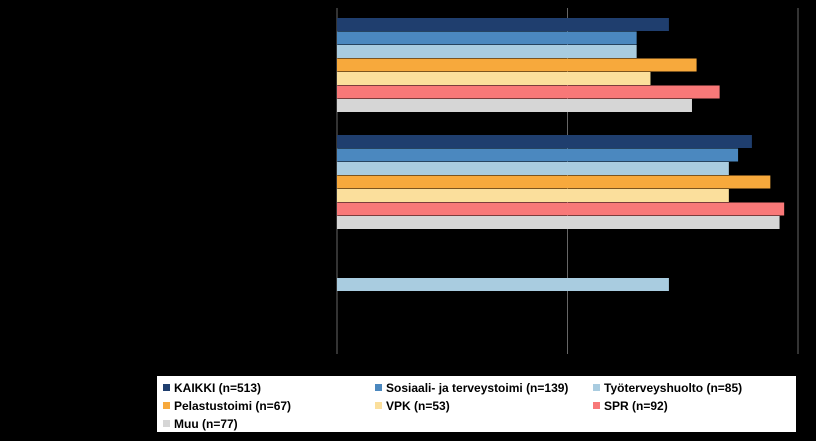 The image size is (816, 441). Describe the element at coordinates (503, 284) in the screenshot. I see `bar-group2-series2` at that location.